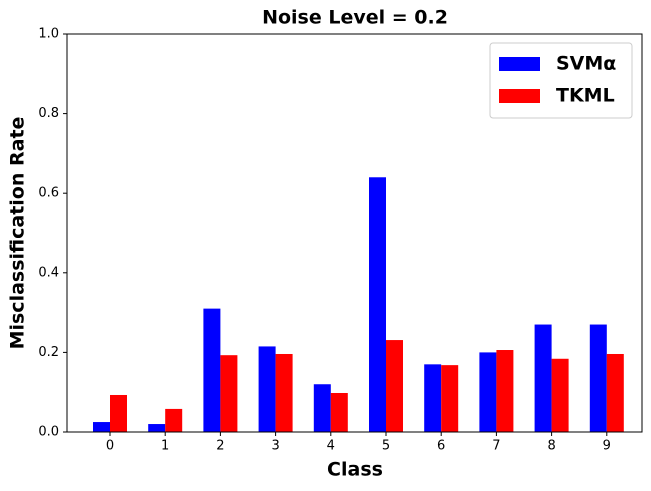 Image resolution: width=651 pixels, height=491 pixels. I want to click on y-tick-label: 0.6, so click(48, 193).